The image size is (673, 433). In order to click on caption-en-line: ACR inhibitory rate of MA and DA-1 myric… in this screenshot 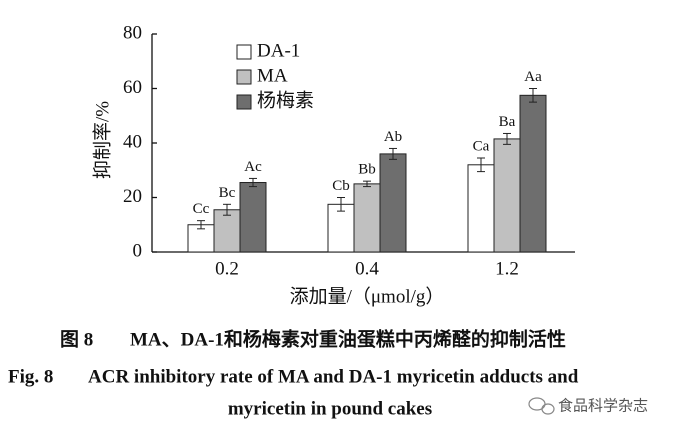, I will do `click(333, 376)`.